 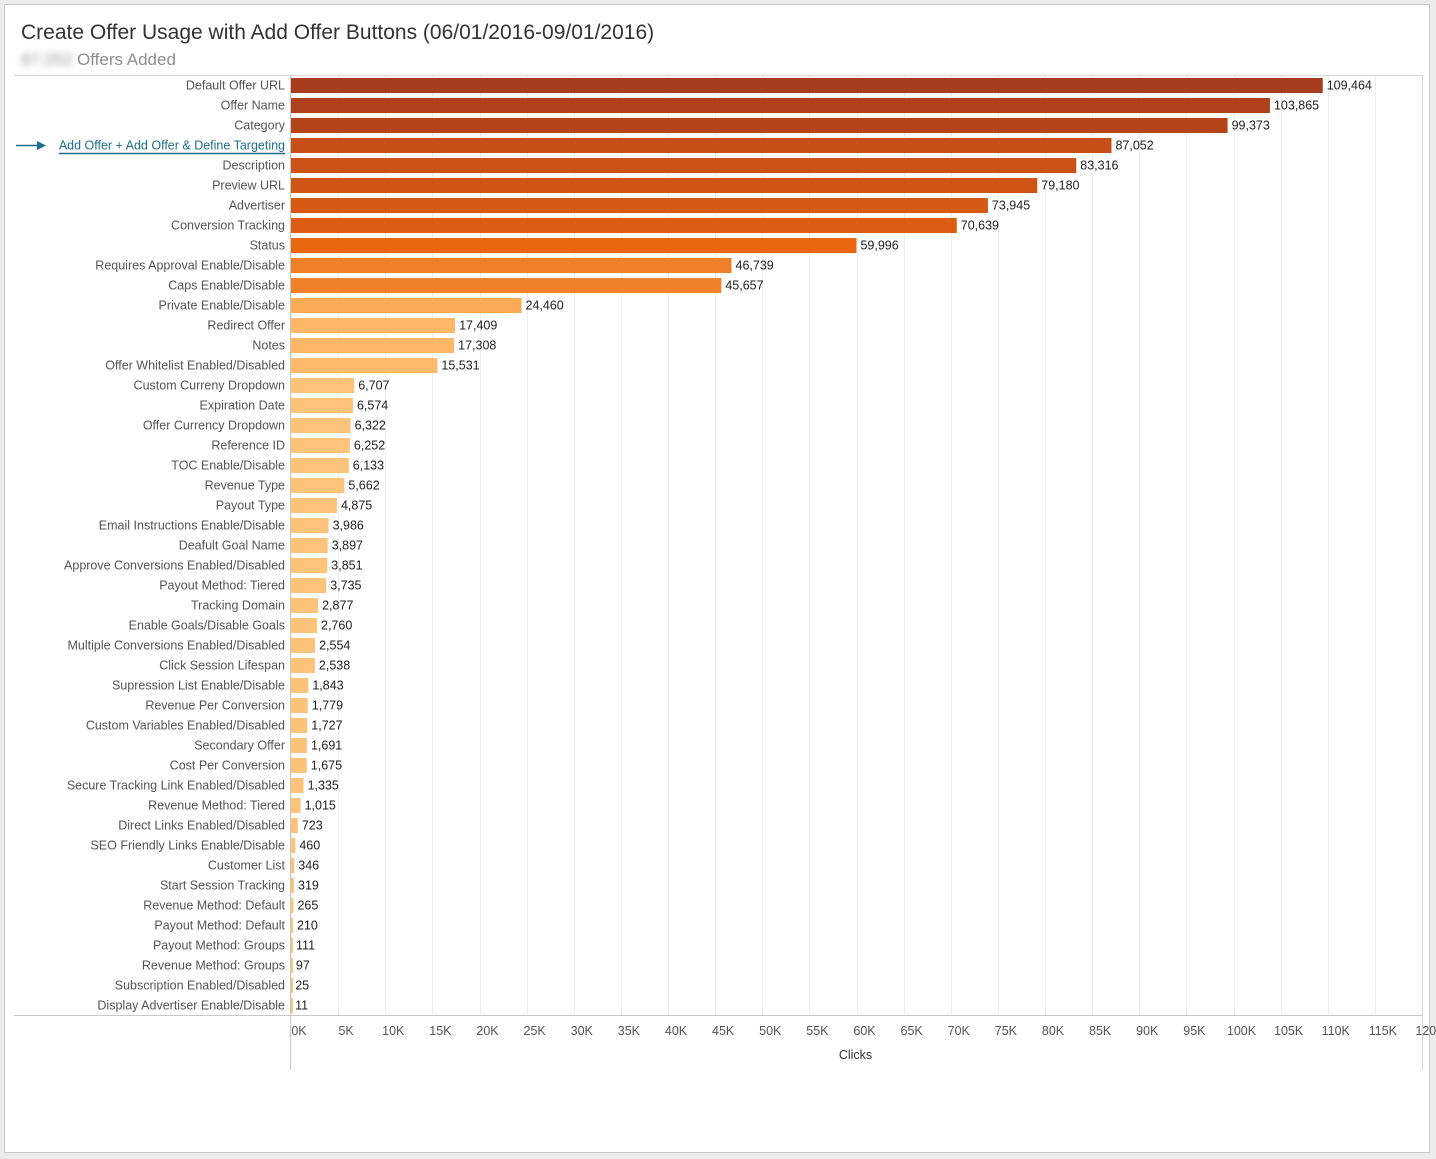 I want to click on value-label: 3,735, so click(x=345, y=586).